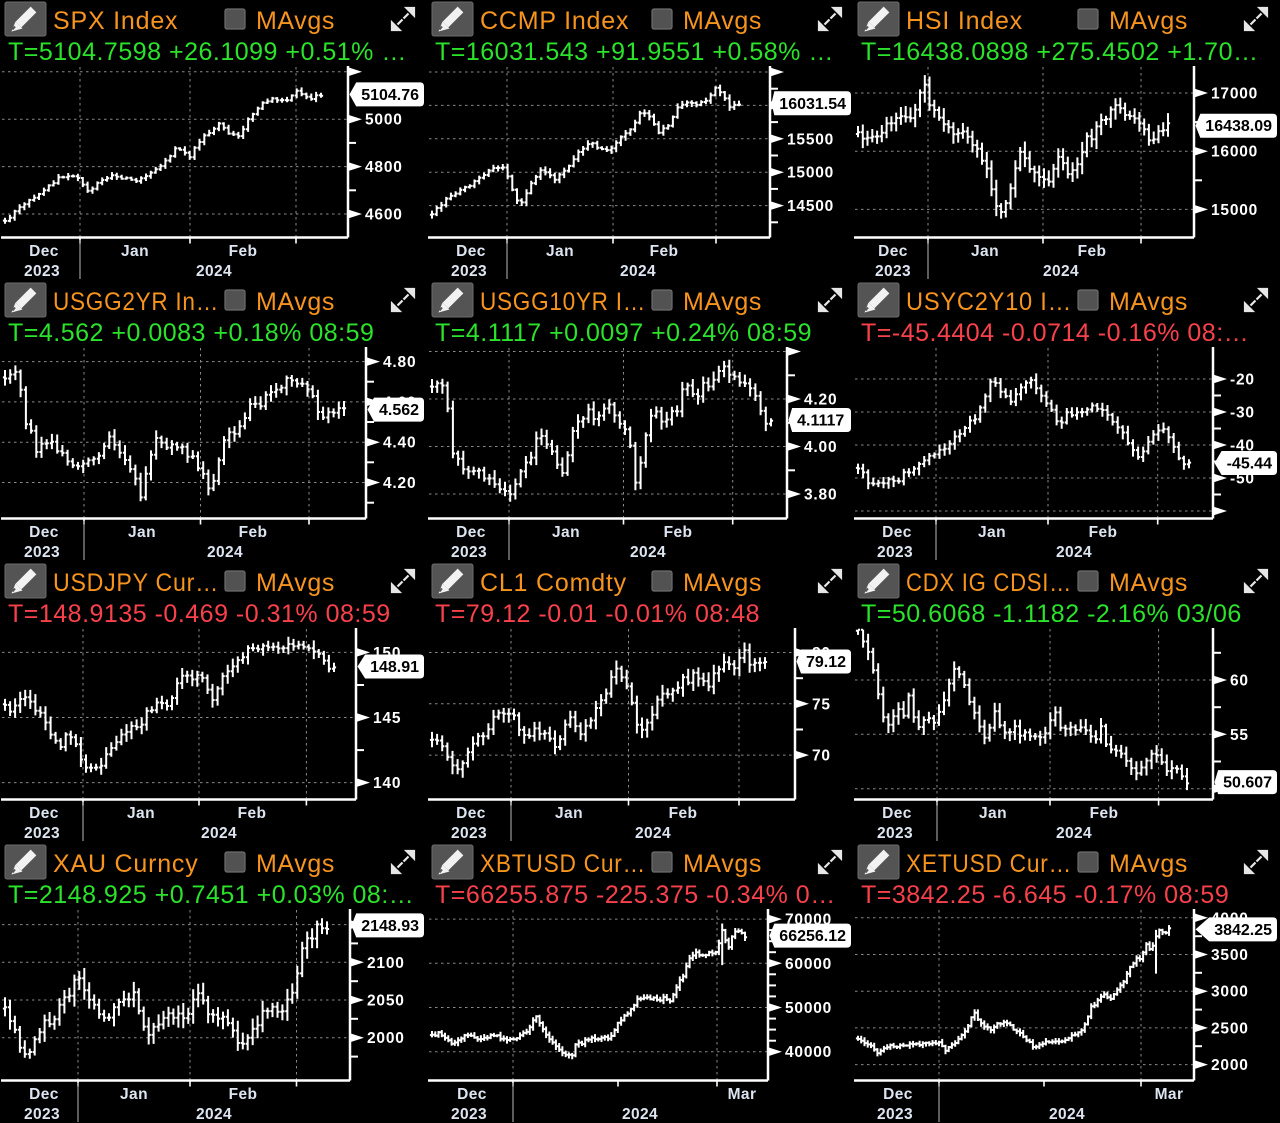  I want to click on svg-text: 16000, so click(1234, 152).